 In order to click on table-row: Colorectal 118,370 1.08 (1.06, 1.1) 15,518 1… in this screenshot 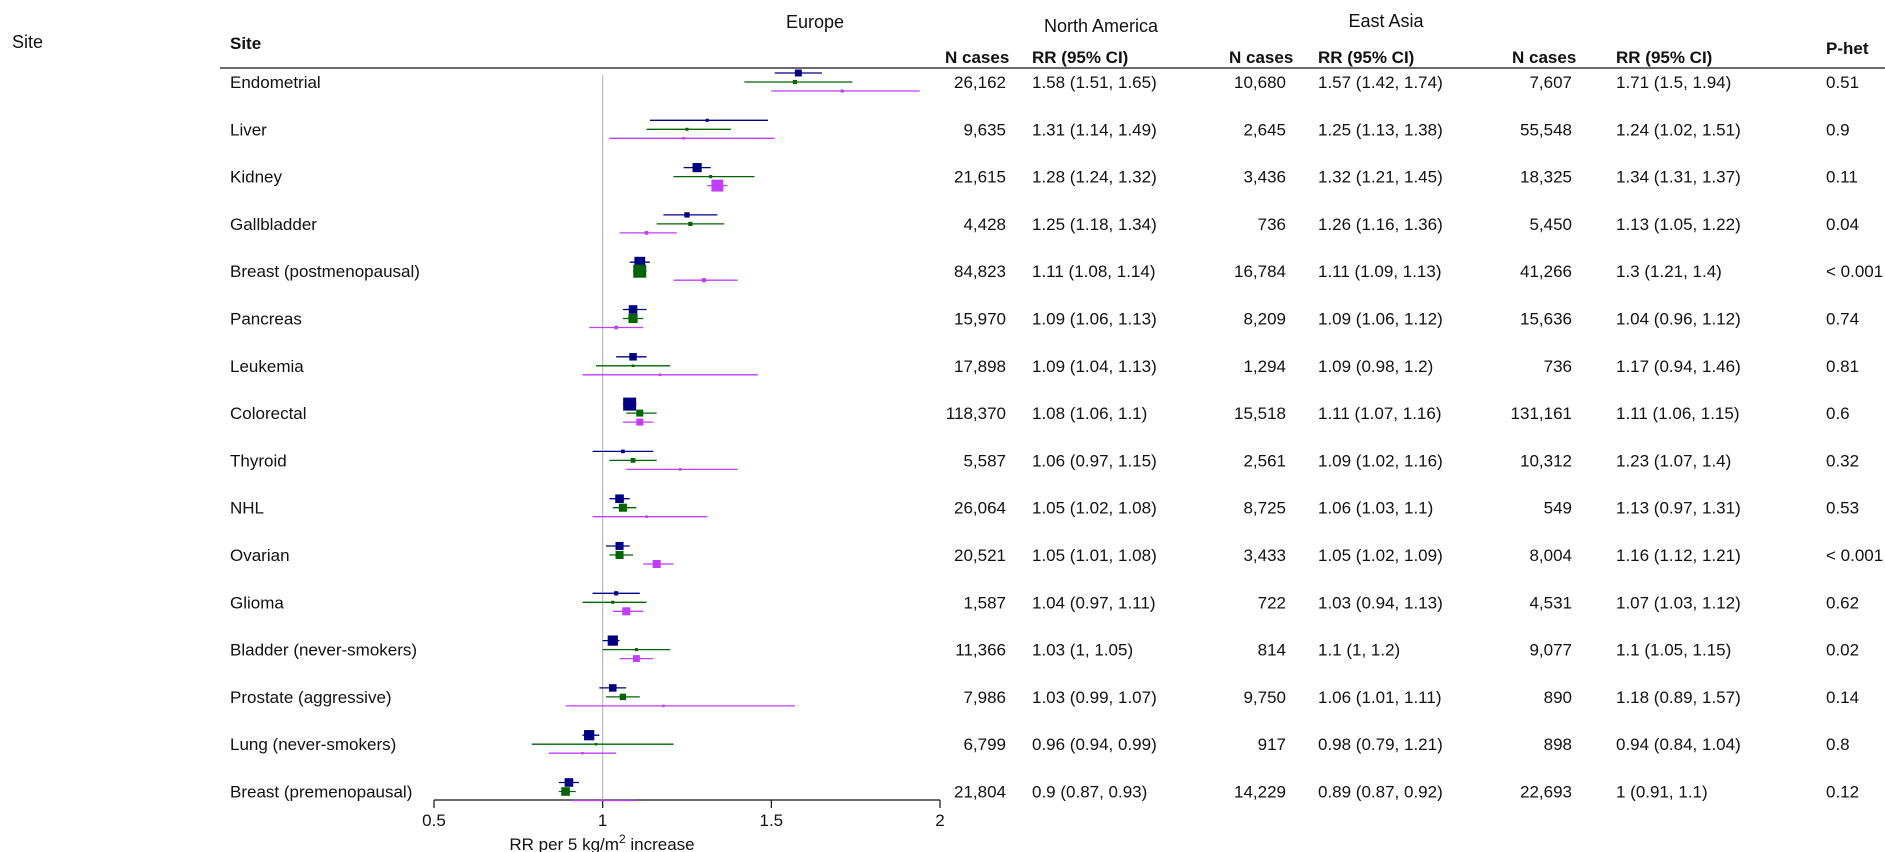, I will do `click(1040, 411)`.